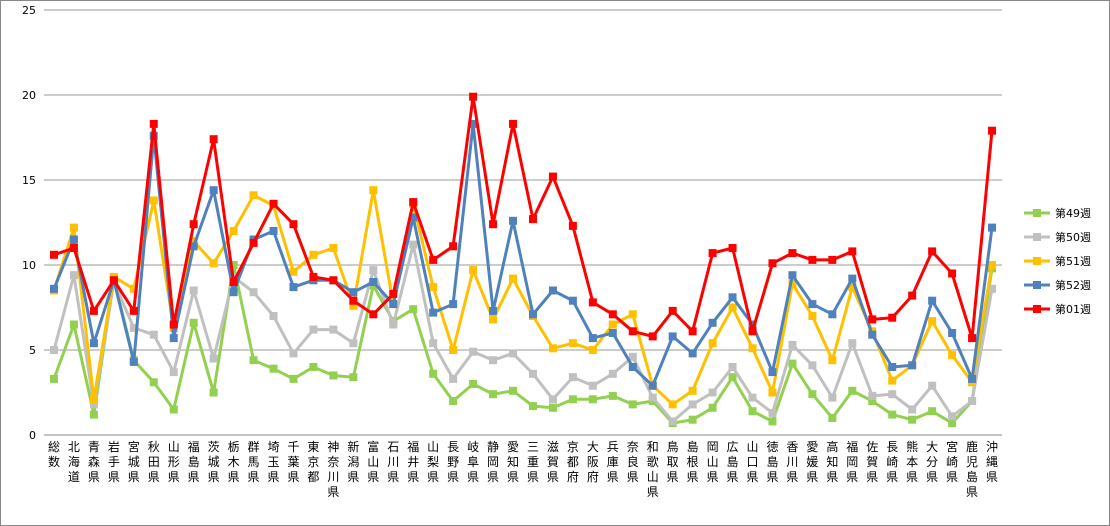 This screenshot has width=1110, height=526. Describe the element at coordinates (613, 462) in the screenshot. I see `x-category-label: 兵庫県` at that location.